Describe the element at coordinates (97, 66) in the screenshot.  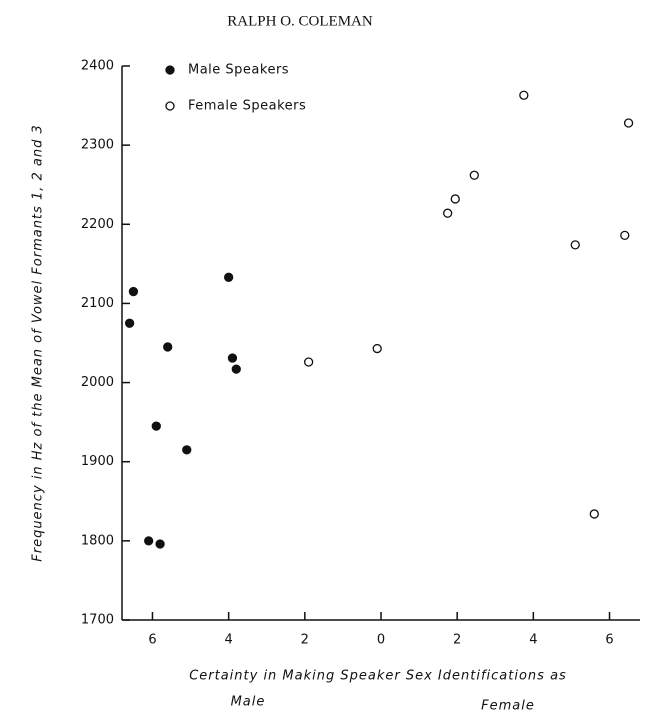
I see `y-tick-label: 2400` at that location.